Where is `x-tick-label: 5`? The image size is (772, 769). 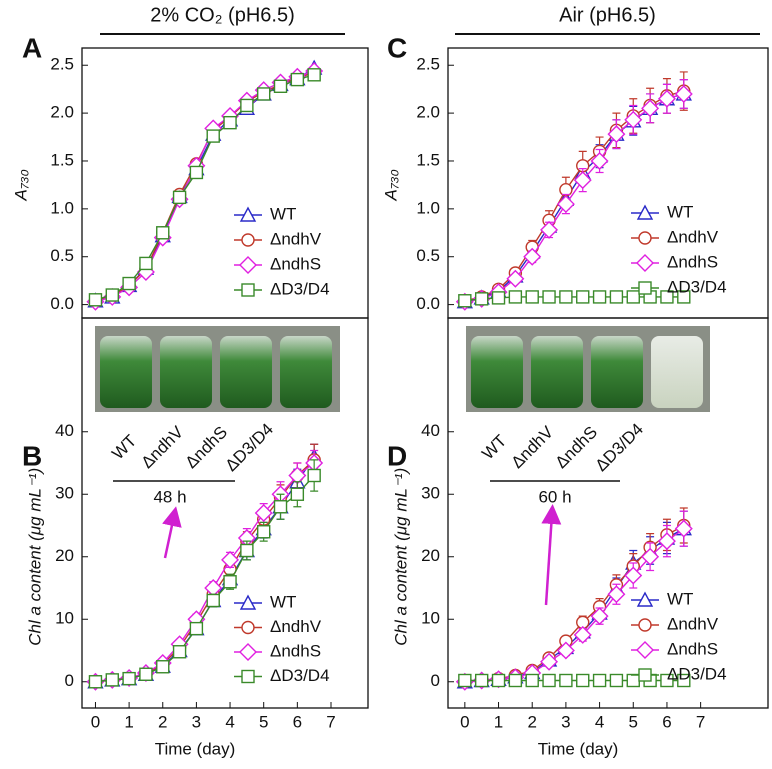 x-tick-label: 5 is located at coordinates (633, 721).